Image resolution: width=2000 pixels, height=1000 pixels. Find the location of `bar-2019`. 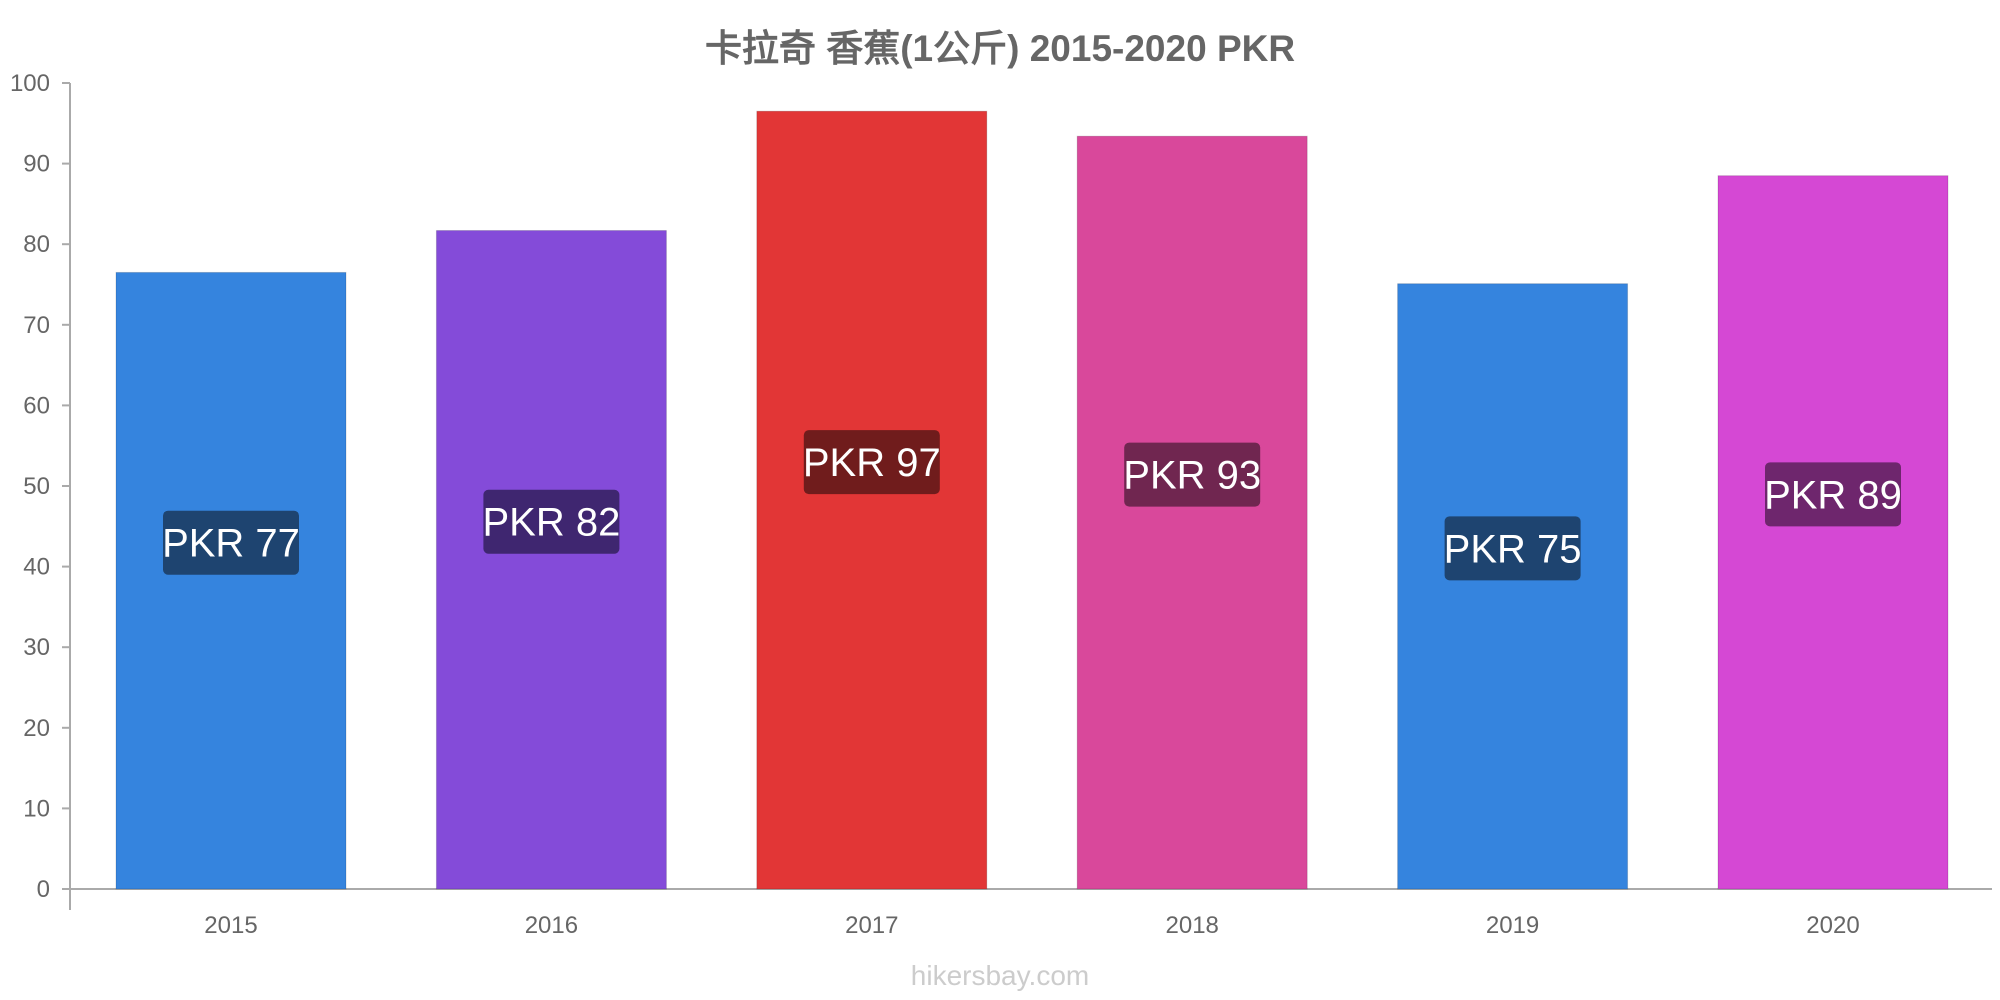

bar-2019 is located at coordinates (1513, 586).